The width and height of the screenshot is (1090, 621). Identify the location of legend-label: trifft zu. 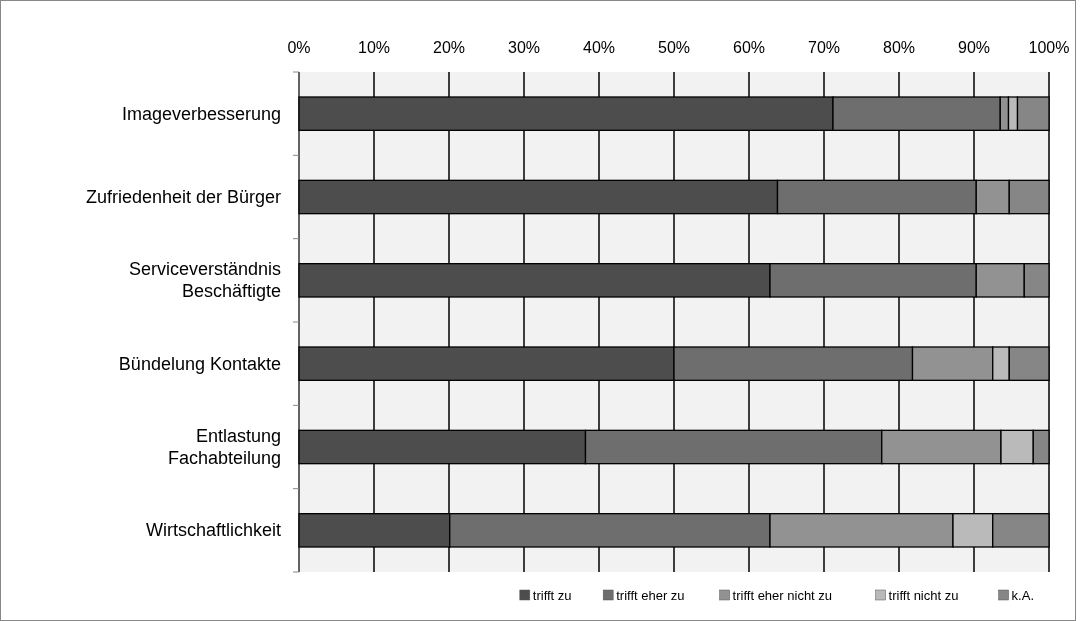
(552, 595).